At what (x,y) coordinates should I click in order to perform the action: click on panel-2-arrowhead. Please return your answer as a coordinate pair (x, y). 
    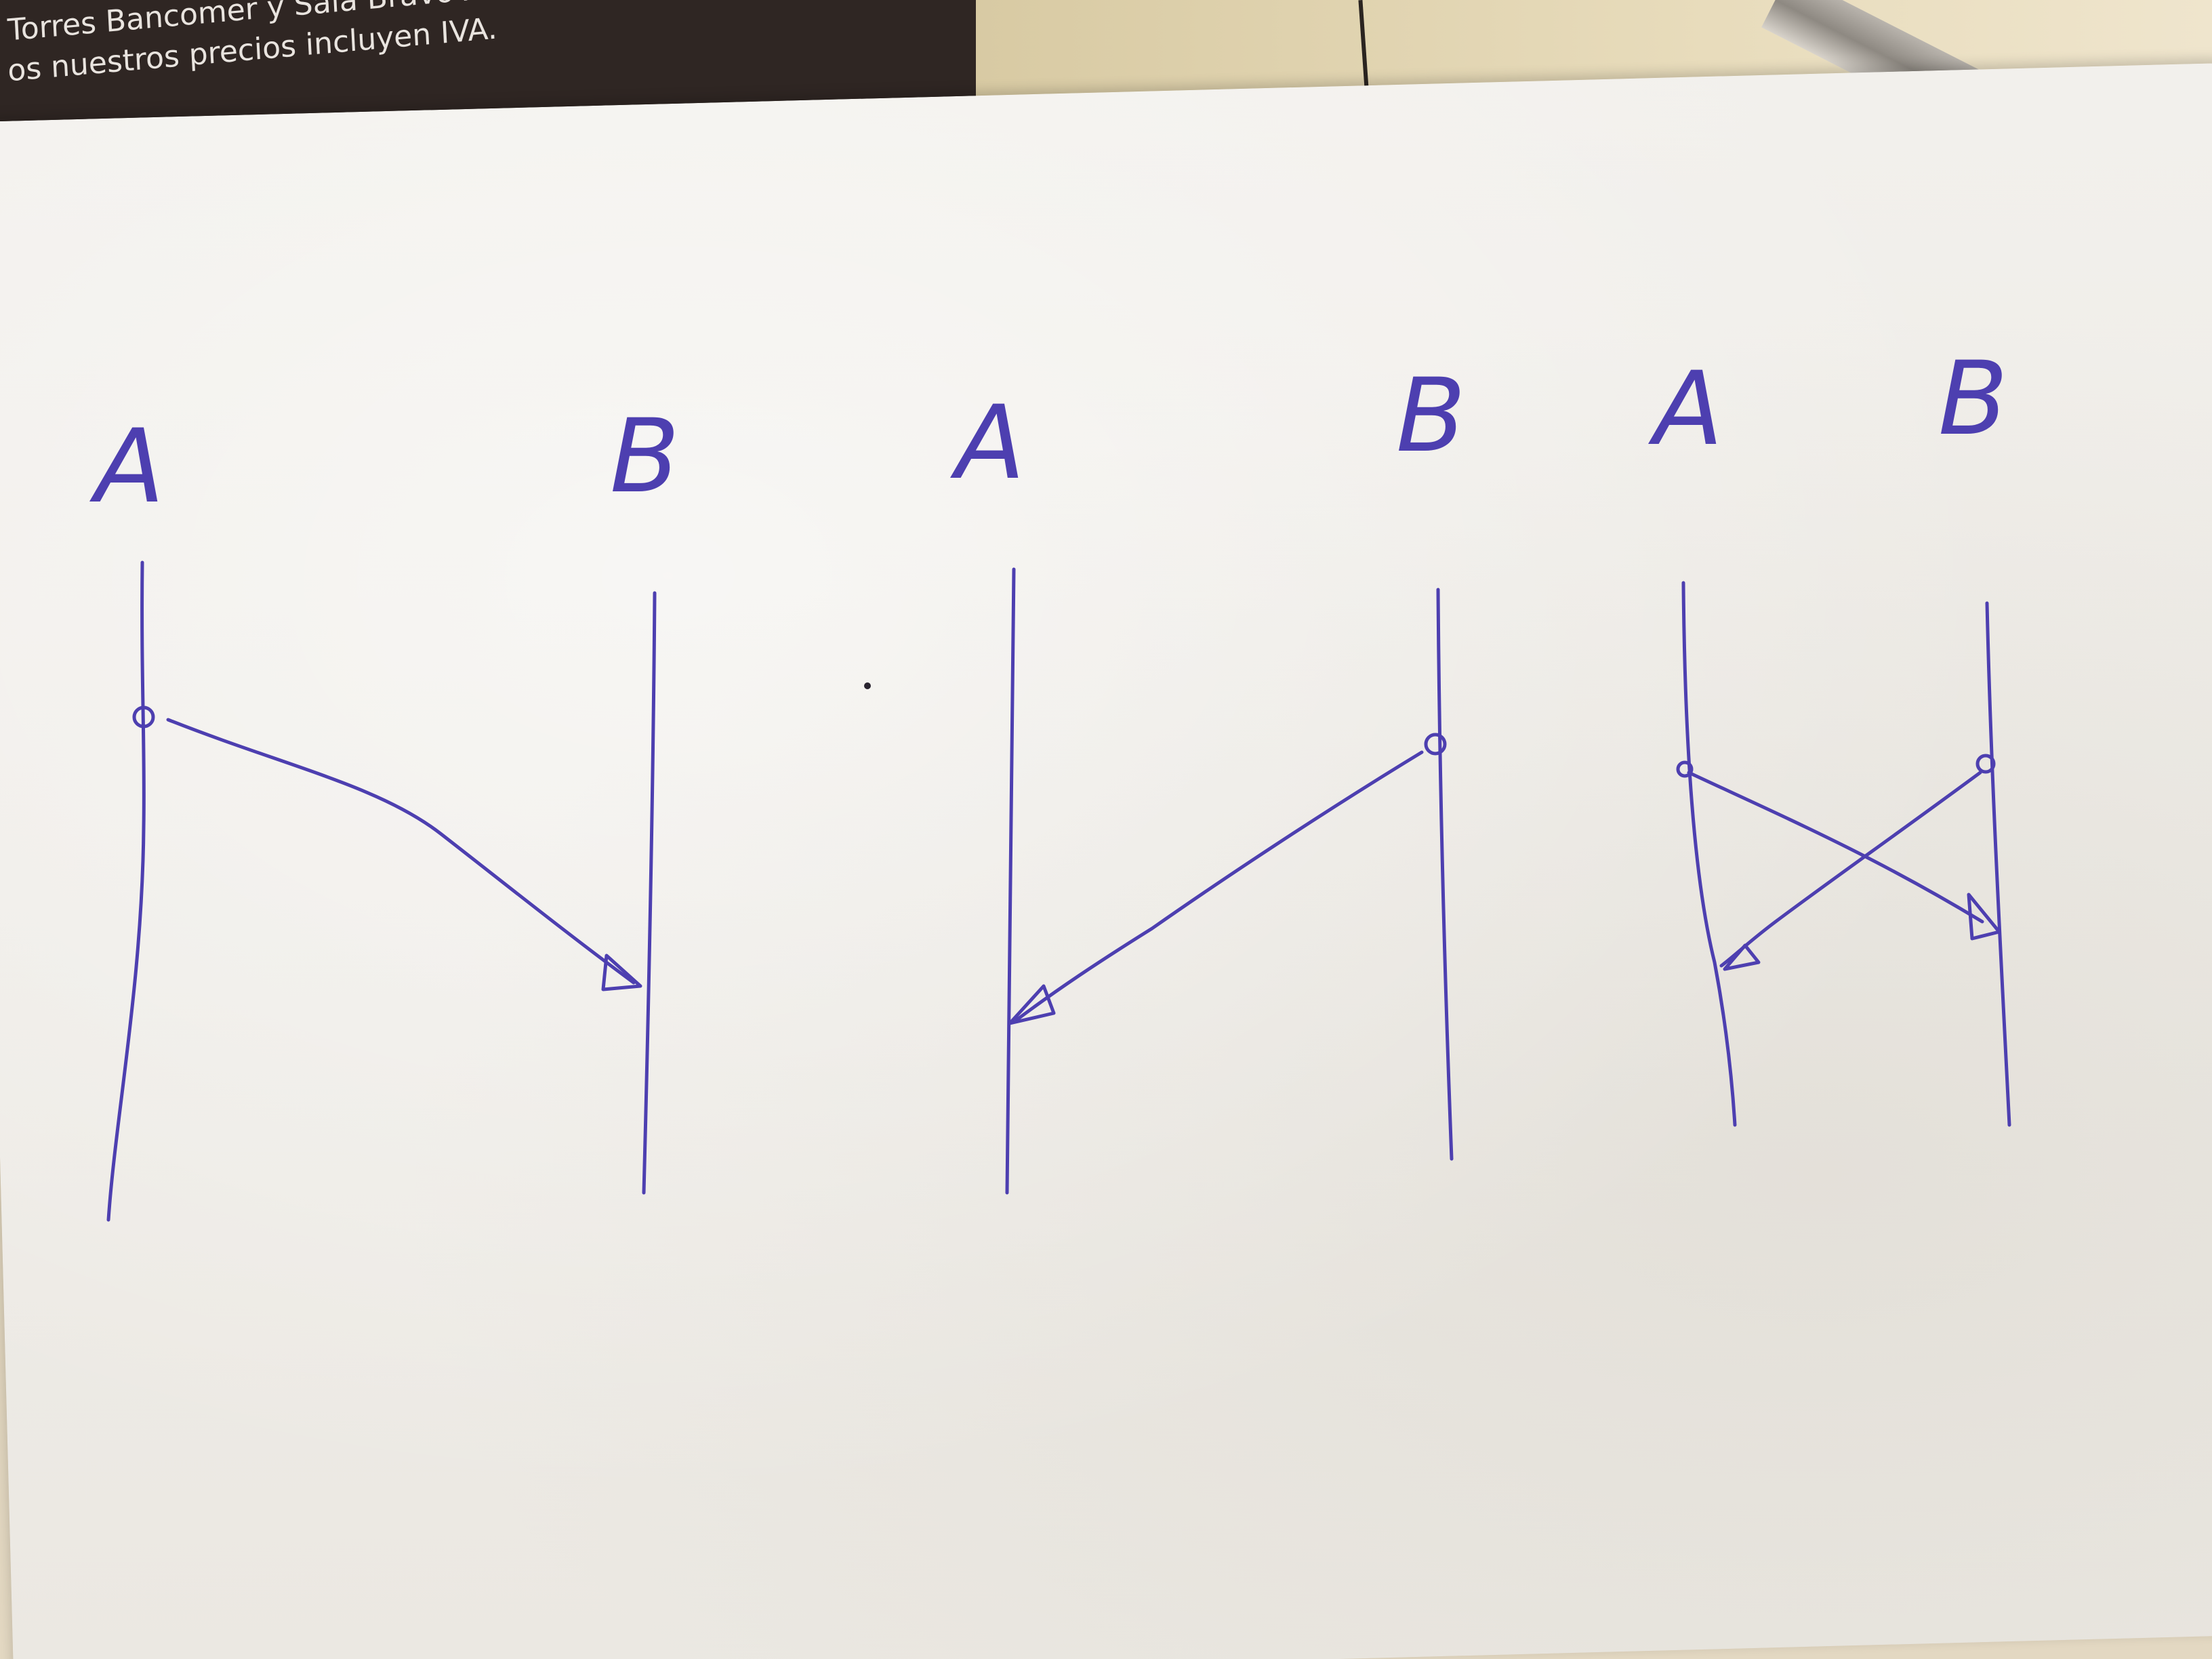
    Looking at the image, I should click on (1032, 1005).